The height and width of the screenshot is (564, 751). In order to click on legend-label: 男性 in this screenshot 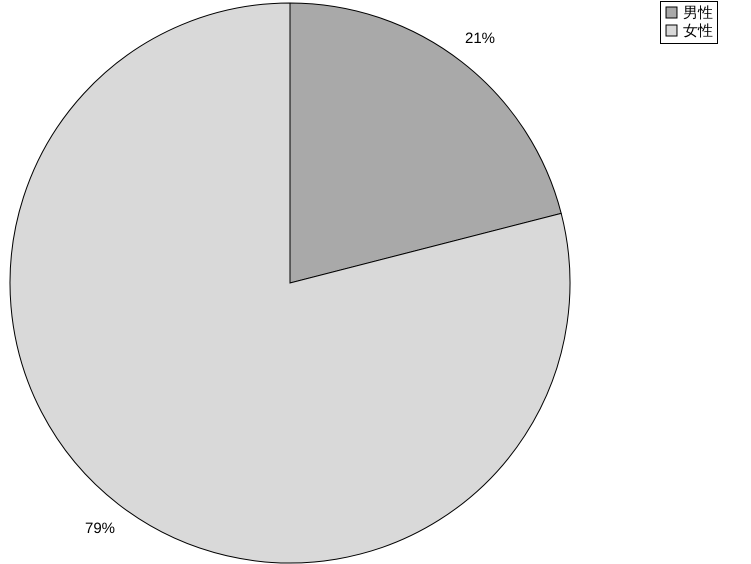, I will do `click(698, 13)`.